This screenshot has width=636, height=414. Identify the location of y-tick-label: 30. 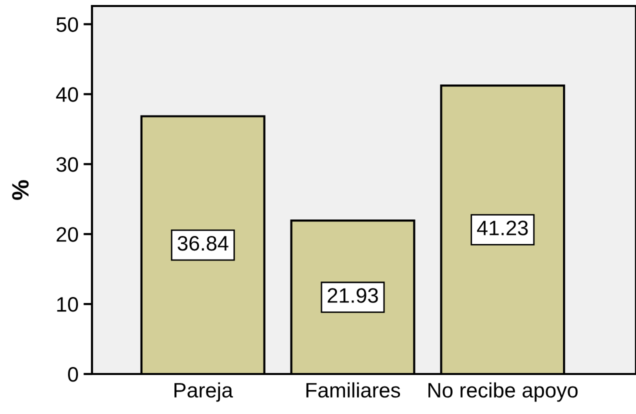
(67, 164).